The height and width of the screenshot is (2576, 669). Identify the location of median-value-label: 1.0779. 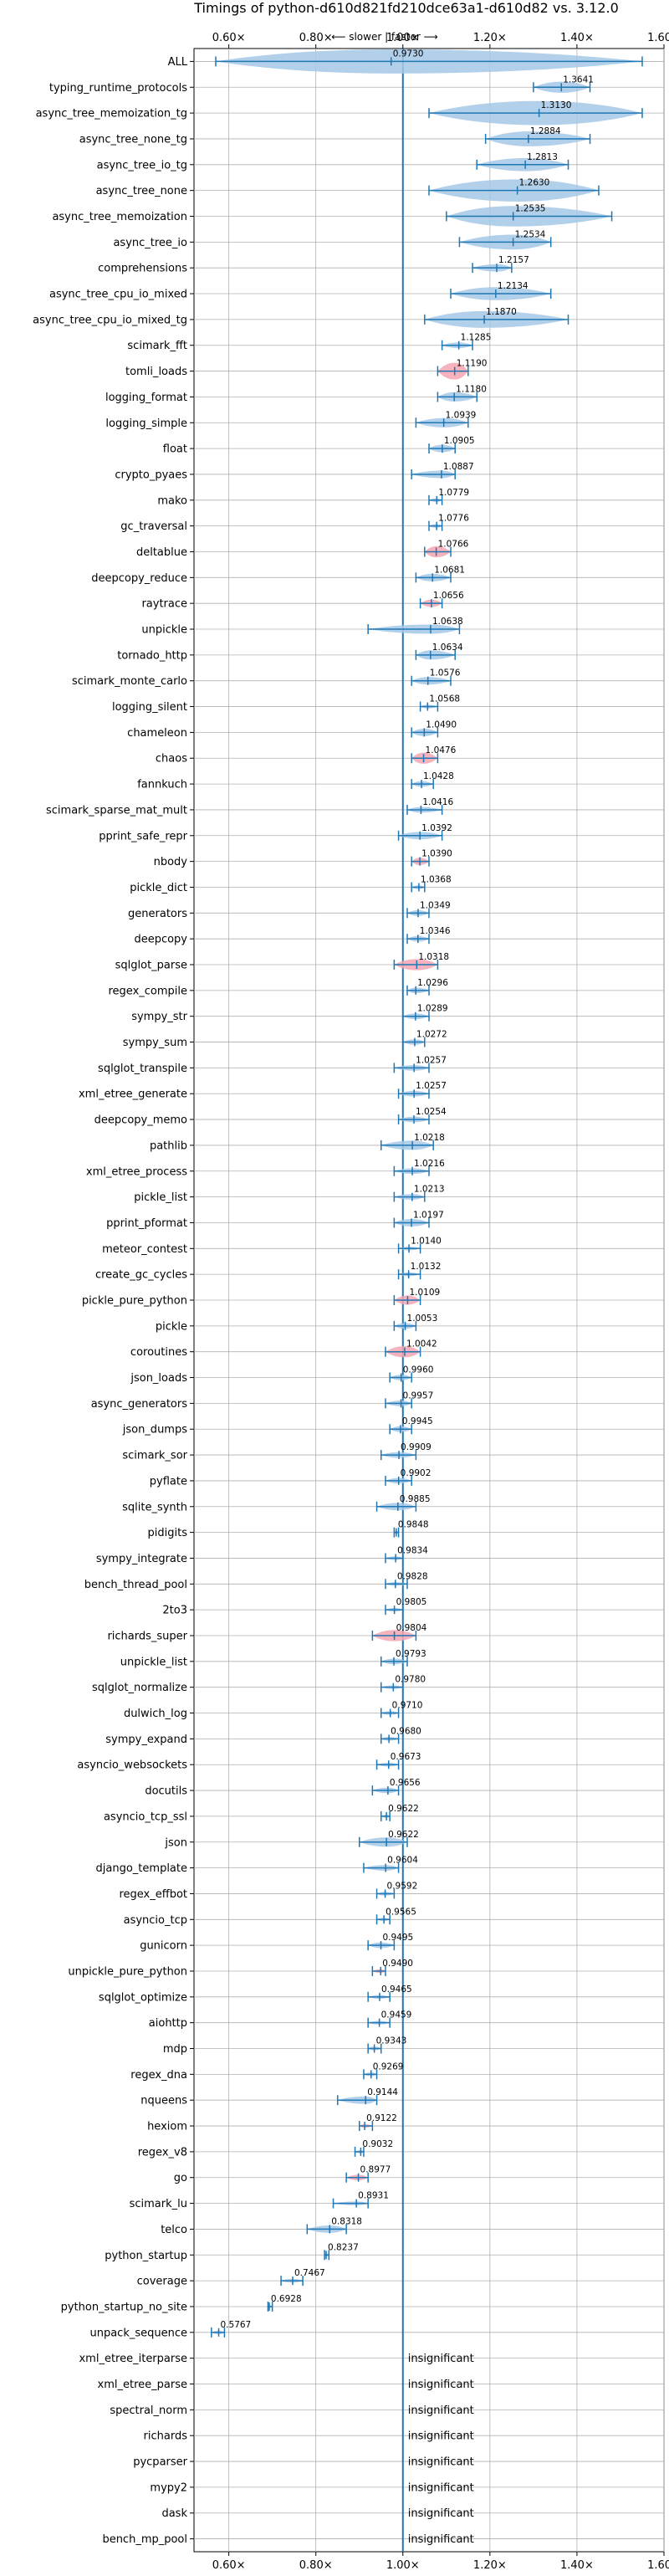
(454, 493).